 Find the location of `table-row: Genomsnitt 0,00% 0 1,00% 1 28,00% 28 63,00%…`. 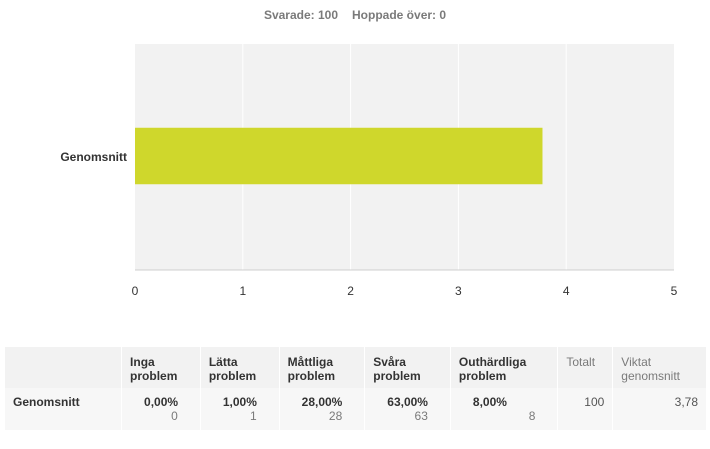

table-row: Genomsnitt 0,00% 0 1,00% 1 28,00% 28 63,00%… is located at coordinates (354, 409).